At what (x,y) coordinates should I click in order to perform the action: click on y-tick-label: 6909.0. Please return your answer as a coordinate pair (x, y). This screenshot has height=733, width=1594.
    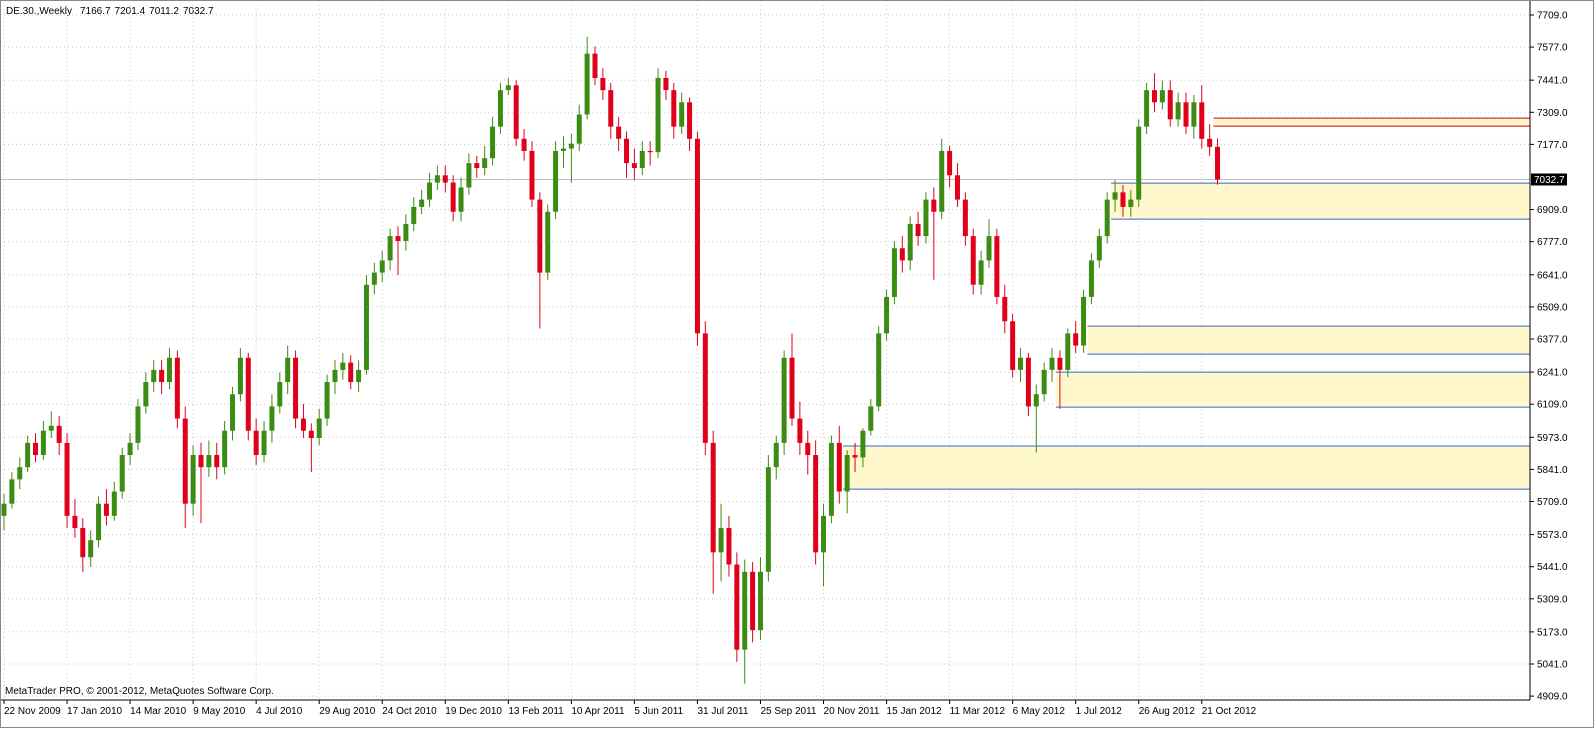
    Looking at the image, I should click on (1552, 210).